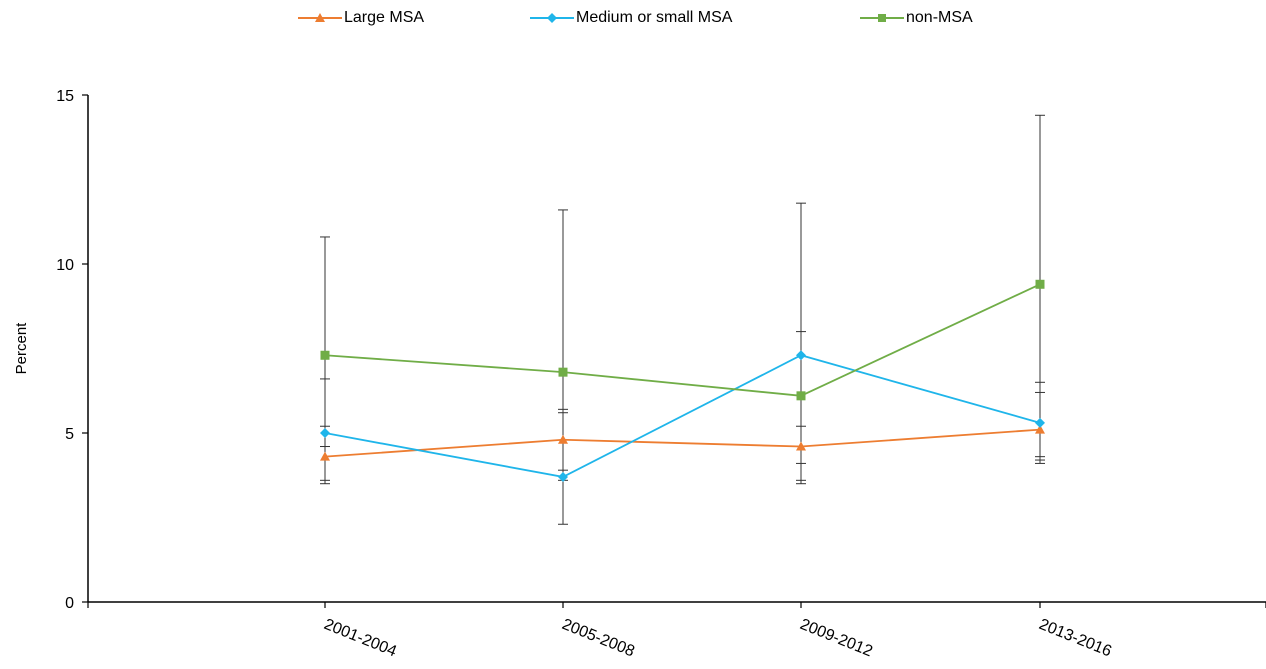  I want to click on x-category-label: 2005-2008, so click(598, 638).